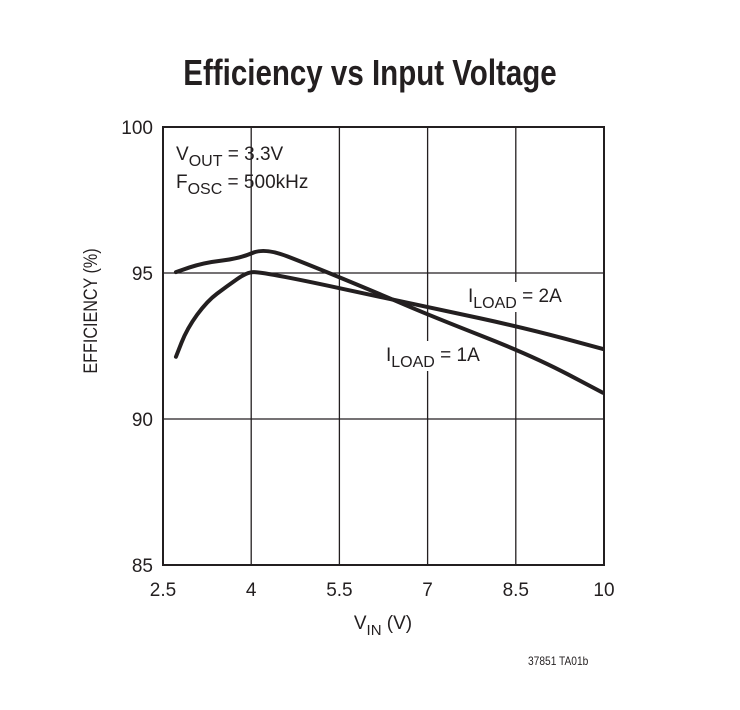  What do you see at coordinates (603, 590) in the screenshot?
I see `x-tick-label: 10` at bounding box center [603, 590].